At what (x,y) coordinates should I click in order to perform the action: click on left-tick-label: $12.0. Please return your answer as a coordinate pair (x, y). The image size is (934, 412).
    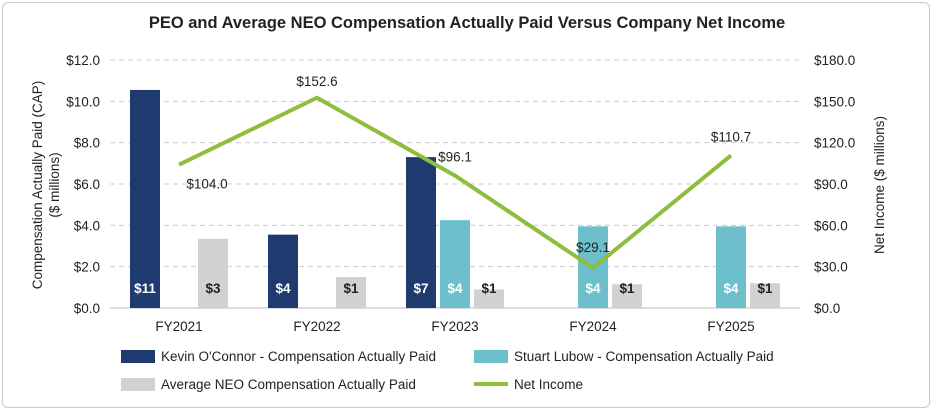
    Looking at the image, I should click on (83, 60).